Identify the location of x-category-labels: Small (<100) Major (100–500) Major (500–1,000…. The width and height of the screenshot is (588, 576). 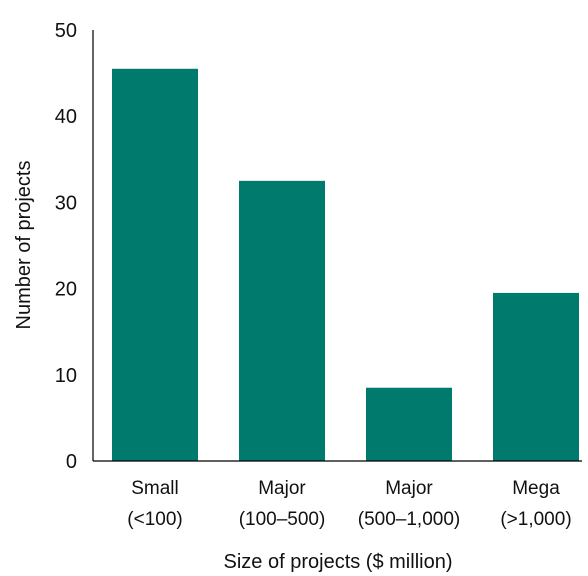
(349, 504).